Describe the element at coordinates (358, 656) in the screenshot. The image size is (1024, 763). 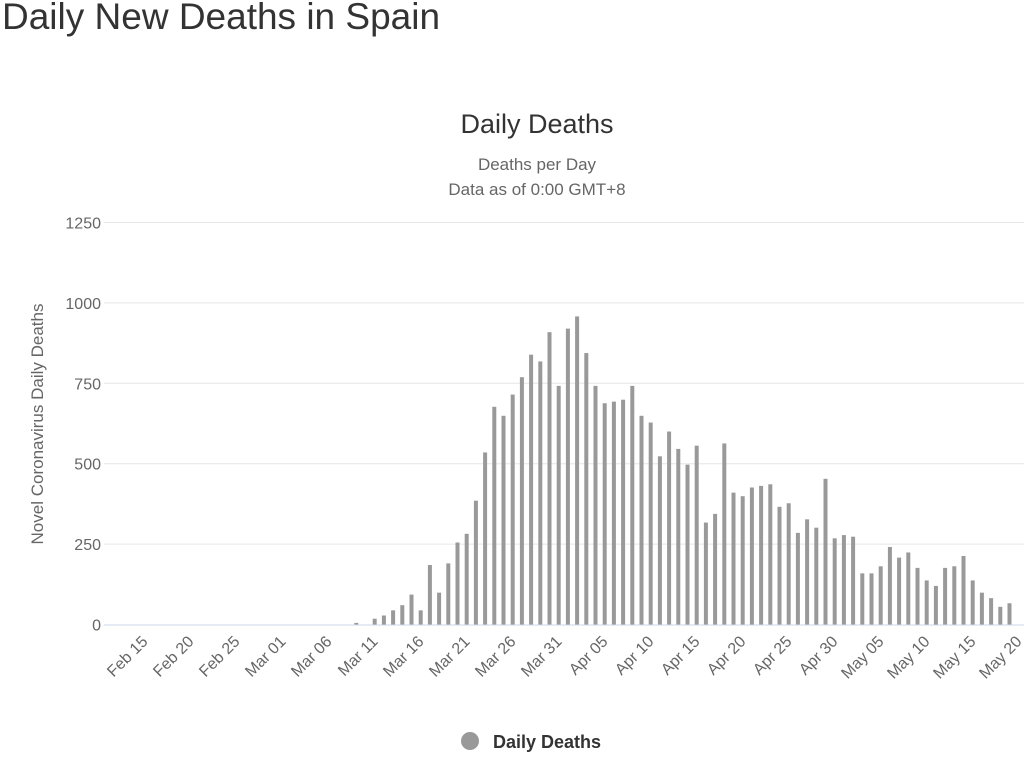
I see `x-tick-label: Mar 11` at that location.